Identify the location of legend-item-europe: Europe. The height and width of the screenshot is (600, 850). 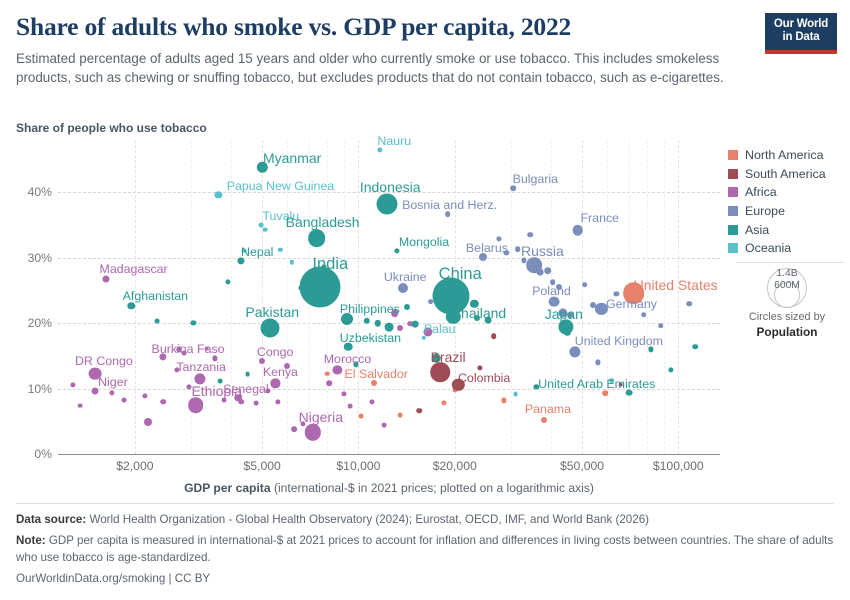
(787, 211).